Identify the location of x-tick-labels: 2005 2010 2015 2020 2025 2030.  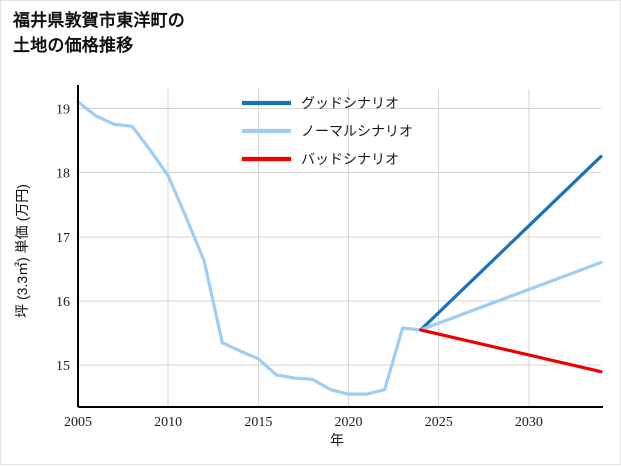
(303, 422).